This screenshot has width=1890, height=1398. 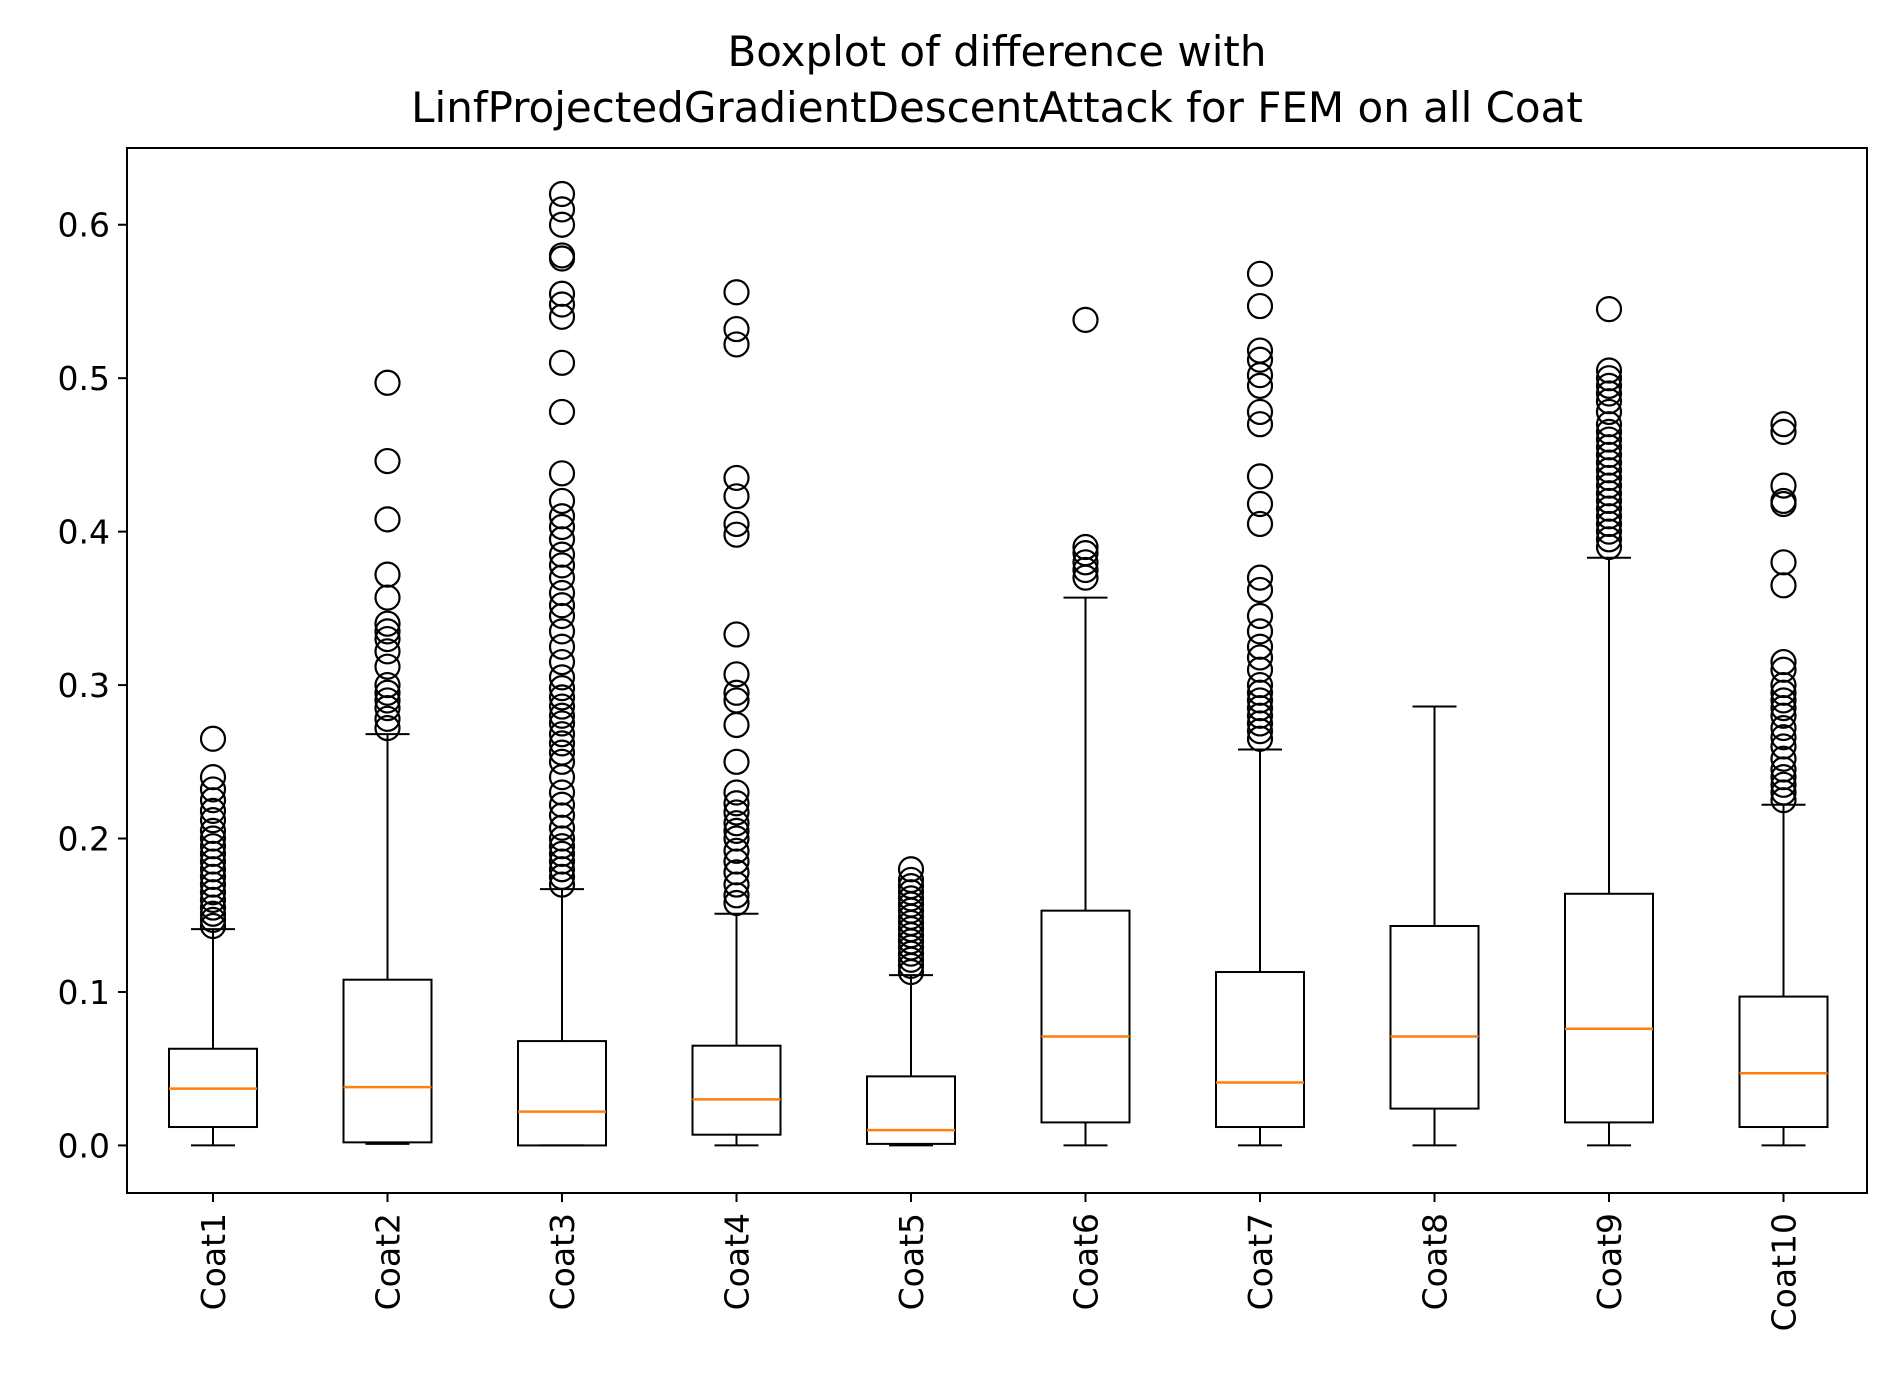 I want to click on chart-title-line-1: Boxplot of difference with, so click(x=996, y=51).